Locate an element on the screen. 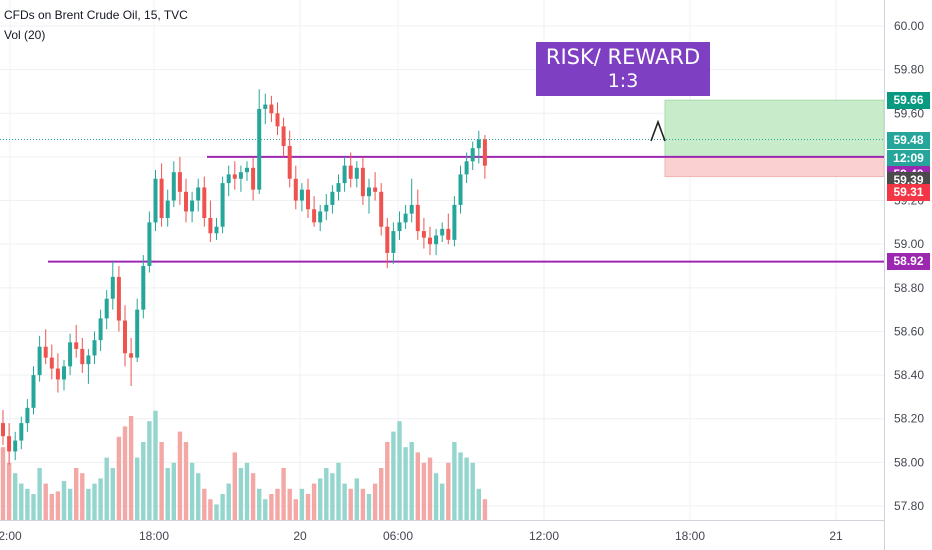 This screenshot has height=550, width=932. chart-title: CFDs on Brent Crude Oil, 15, TVC is located at coordinates (96, 15).